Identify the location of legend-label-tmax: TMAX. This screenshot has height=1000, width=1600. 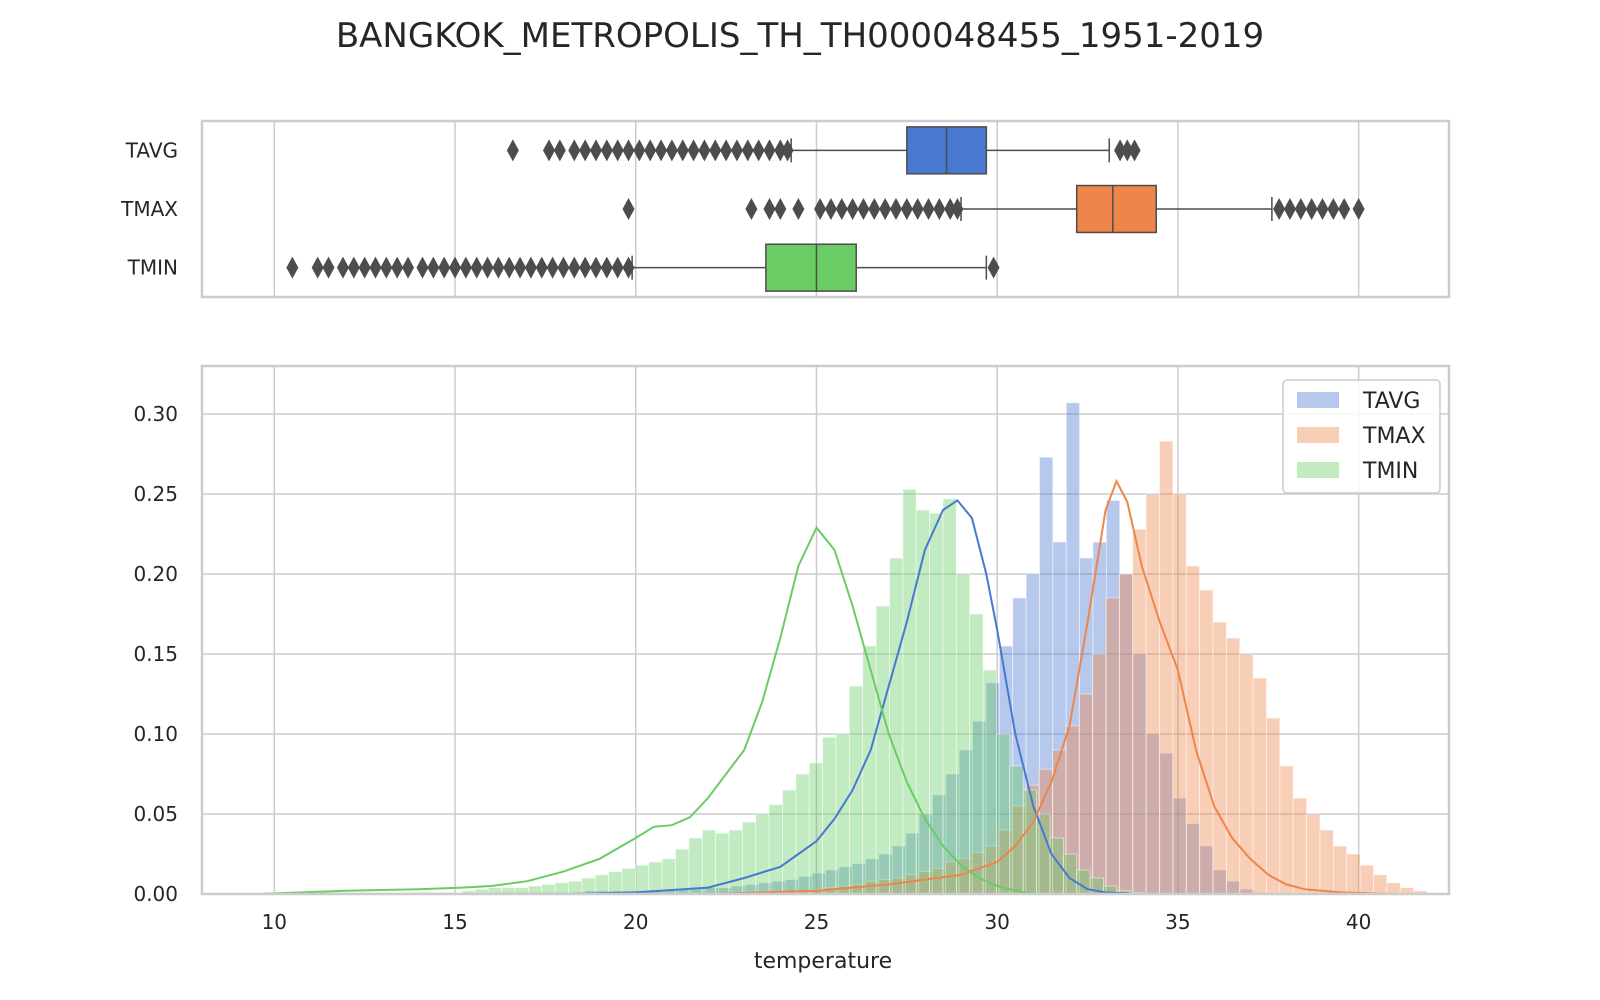
(1394, 436).